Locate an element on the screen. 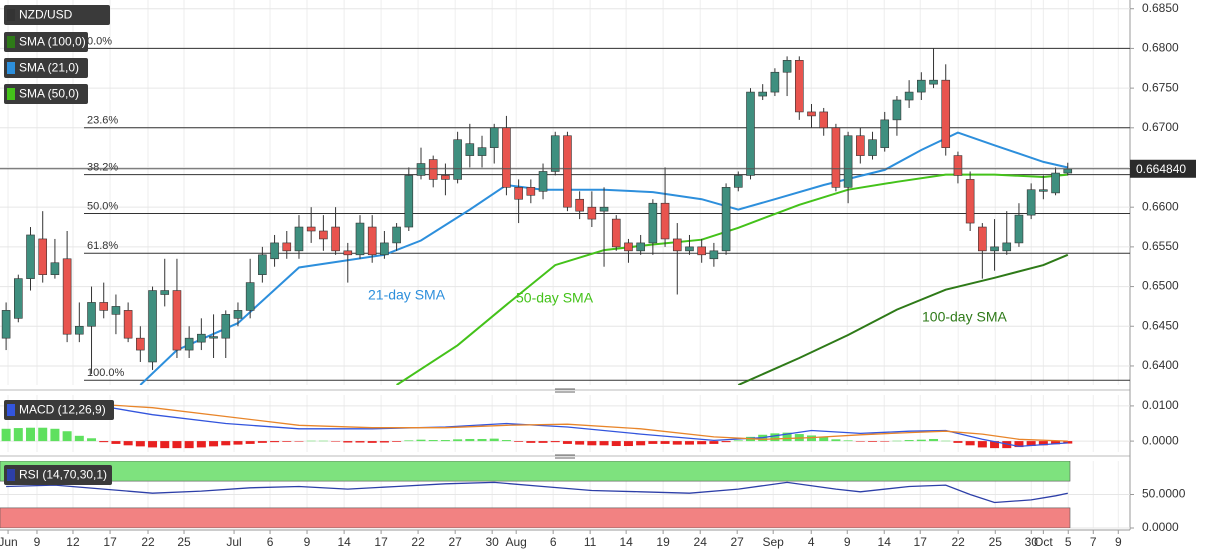  fib-label: 23.6% is located at coordinates (102, 121).